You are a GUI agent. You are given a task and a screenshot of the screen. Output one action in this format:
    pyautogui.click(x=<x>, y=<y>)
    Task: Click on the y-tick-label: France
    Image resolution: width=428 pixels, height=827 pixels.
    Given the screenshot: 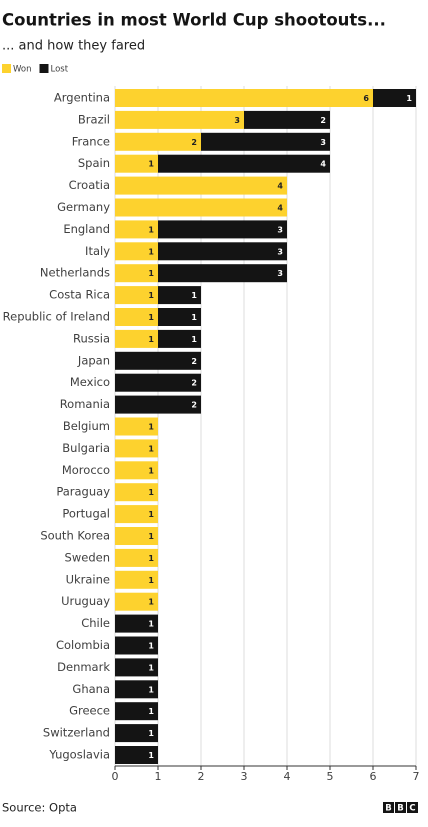 What is the action you would take?
    pyautogui.click(x=91, y=141)
    